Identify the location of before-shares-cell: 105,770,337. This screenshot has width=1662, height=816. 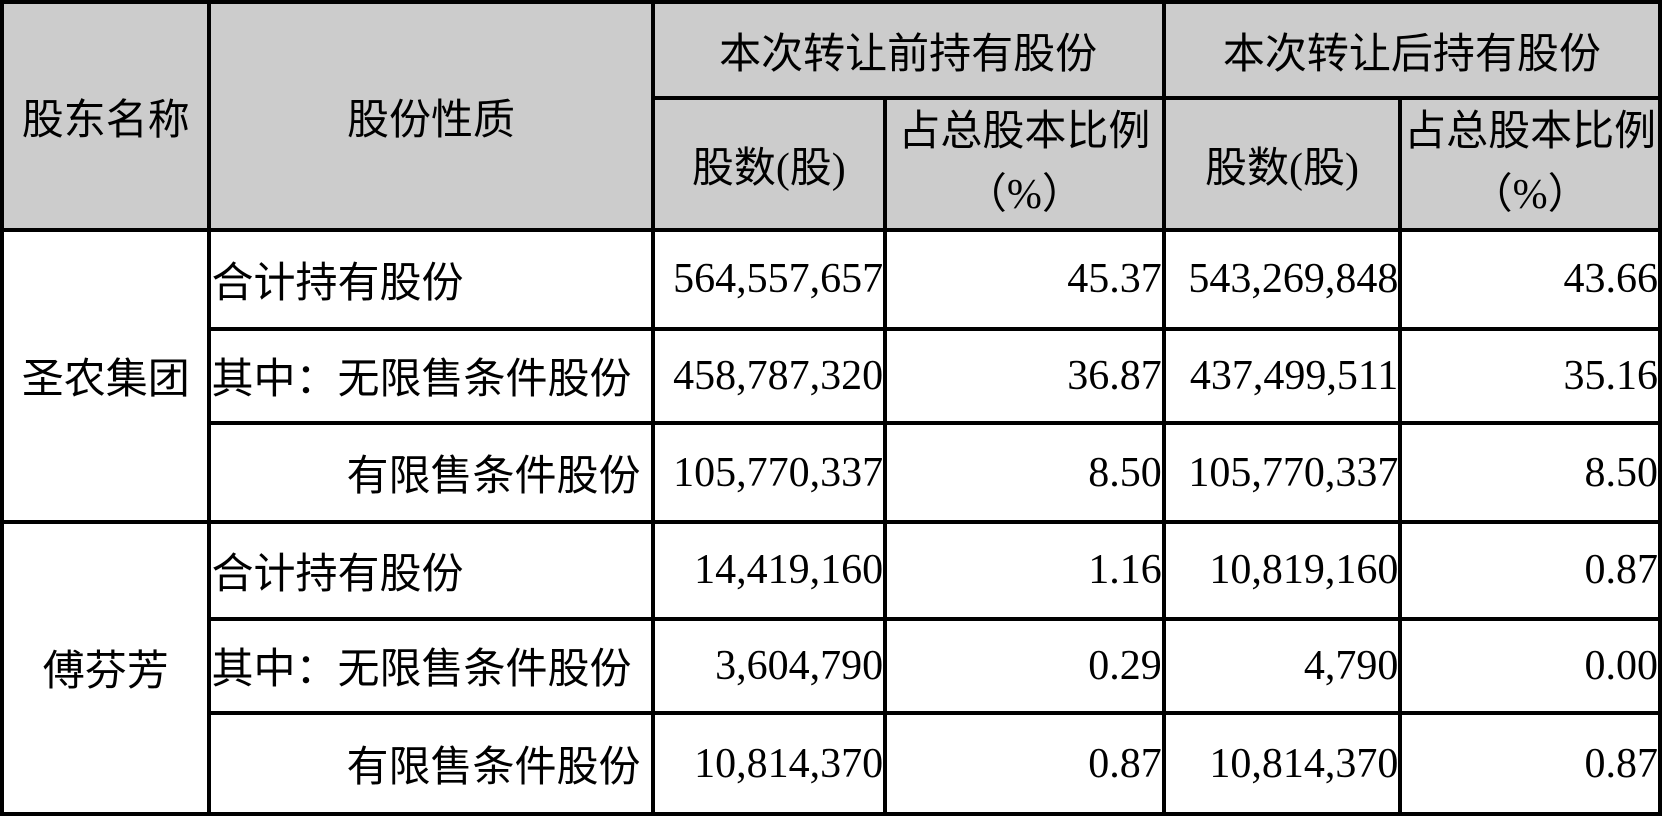
(769, 472).